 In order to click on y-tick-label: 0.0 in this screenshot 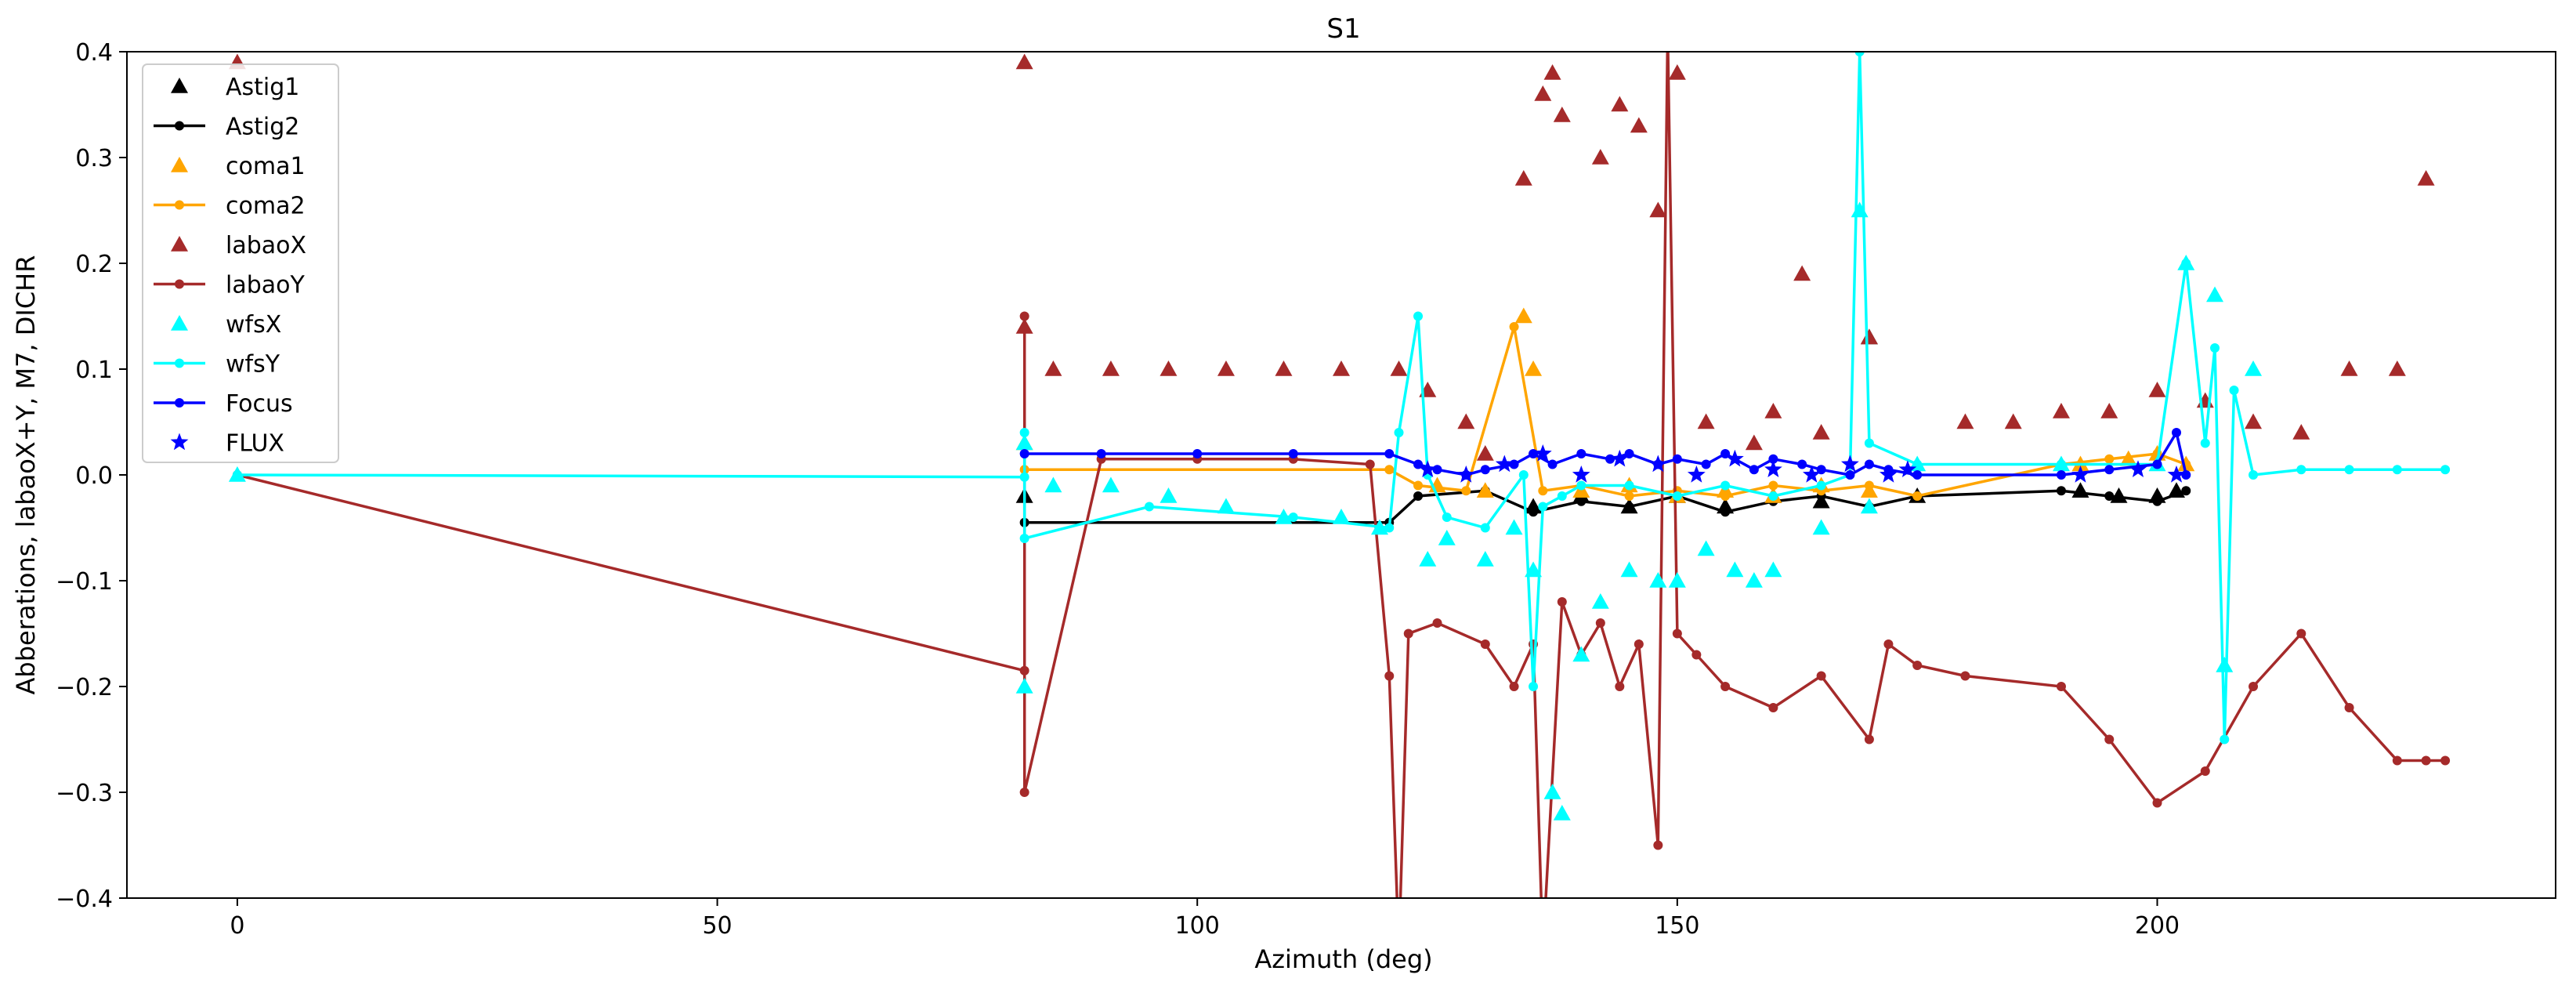, I will do `click(94, 476)`.